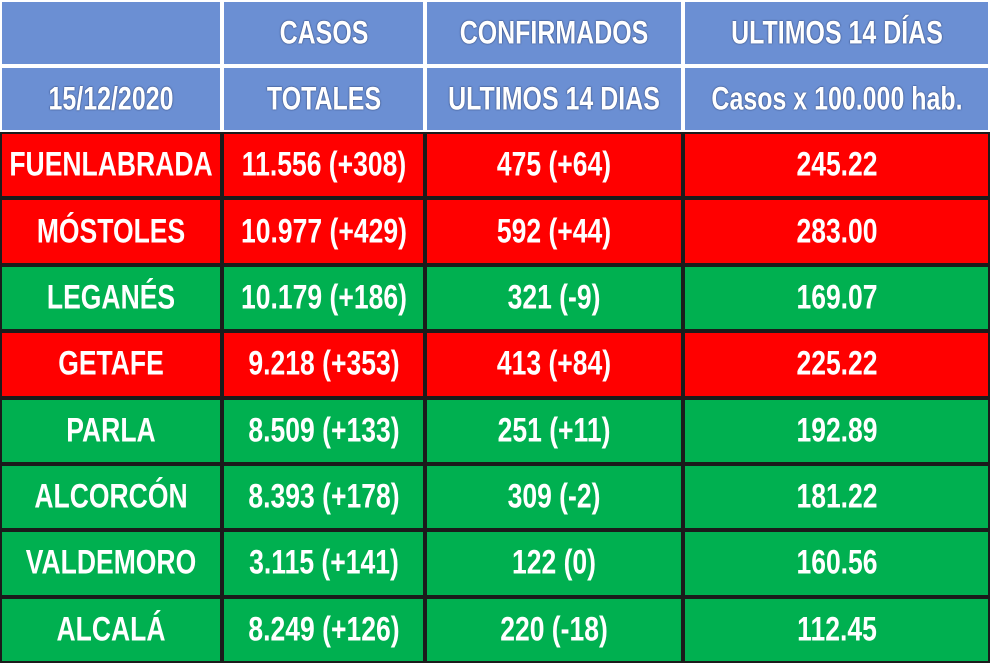  I want to click on table-cell: 3.115 (+141), so click(323, 563).